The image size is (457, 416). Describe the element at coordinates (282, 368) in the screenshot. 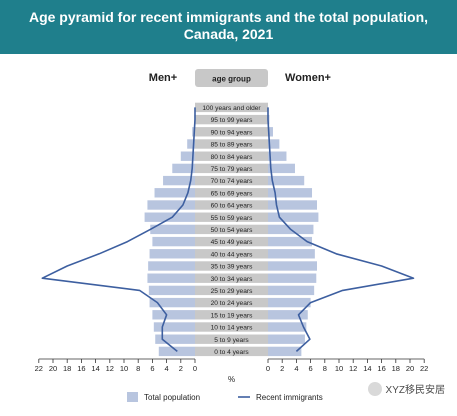

I see `tick-label-women-2: 2` at that location.